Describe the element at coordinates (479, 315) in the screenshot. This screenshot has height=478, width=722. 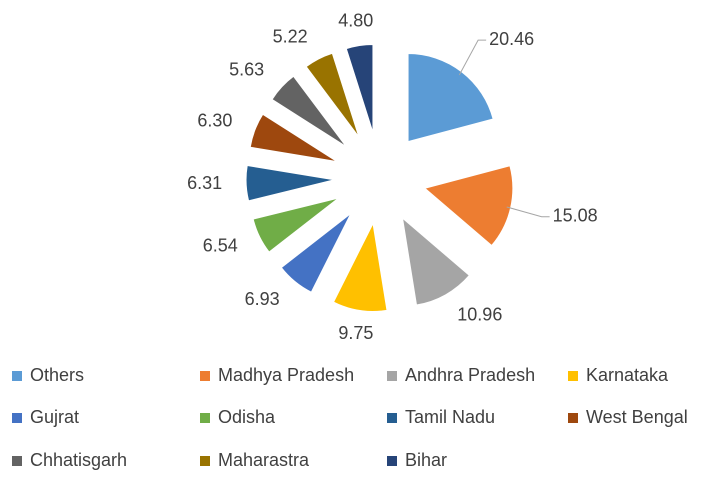
I see `data-label: 10.96` at that location.